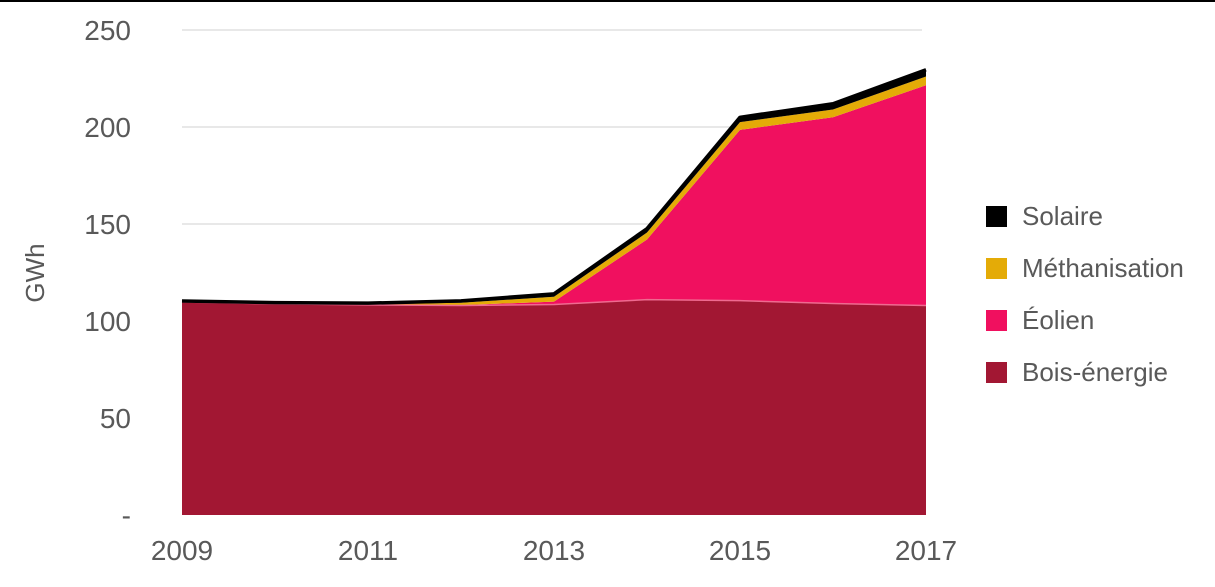 Image resolution: width=1215 pixels, height=587 pixels. Describe the element at coordinates (107, 321) in the screenshot. I see `y-tick-label-100: 100` at that location.